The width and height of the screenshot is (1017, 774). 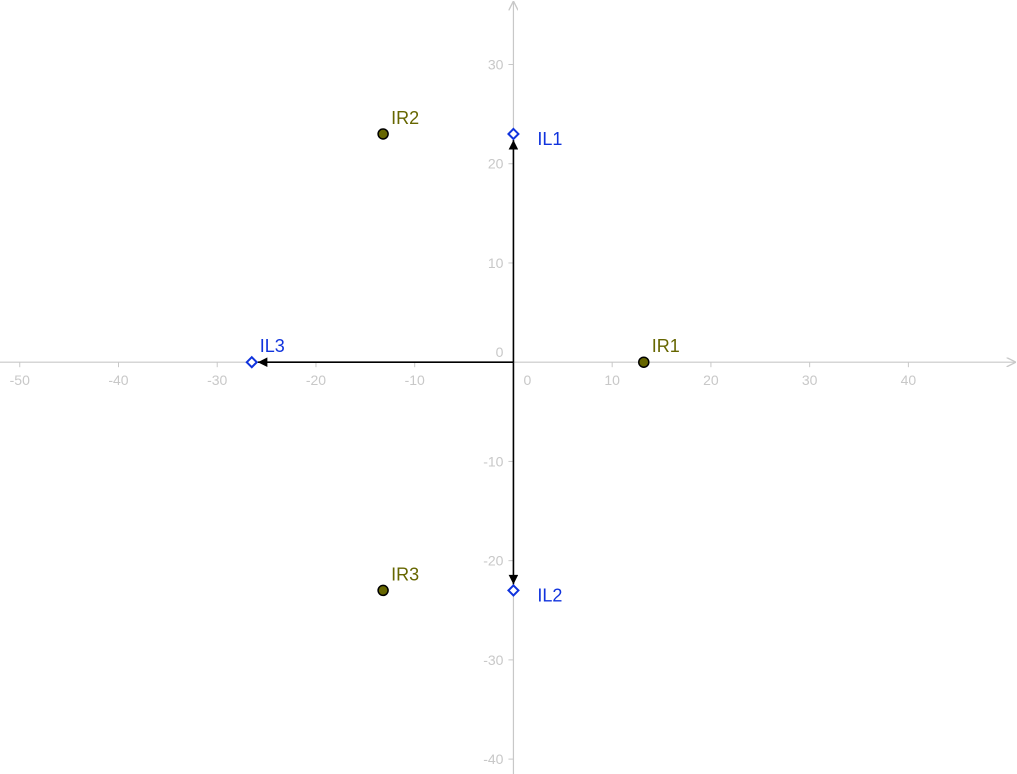 What do you see at coordinates (549, 139) in the screenshot?
I see `point-label-il1: IL1` at bounding box center [549, 139].